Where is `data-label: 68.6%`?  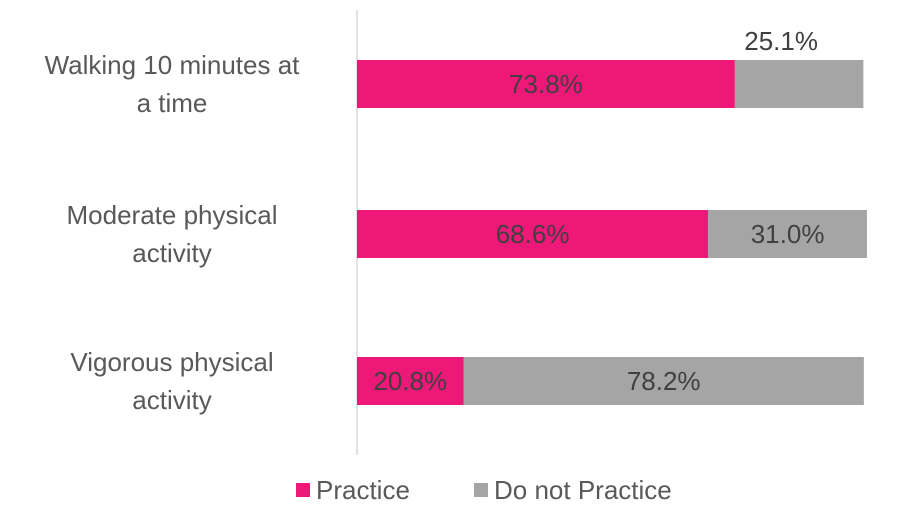
data-label: 68.6% is located at coordinates (533, 234).